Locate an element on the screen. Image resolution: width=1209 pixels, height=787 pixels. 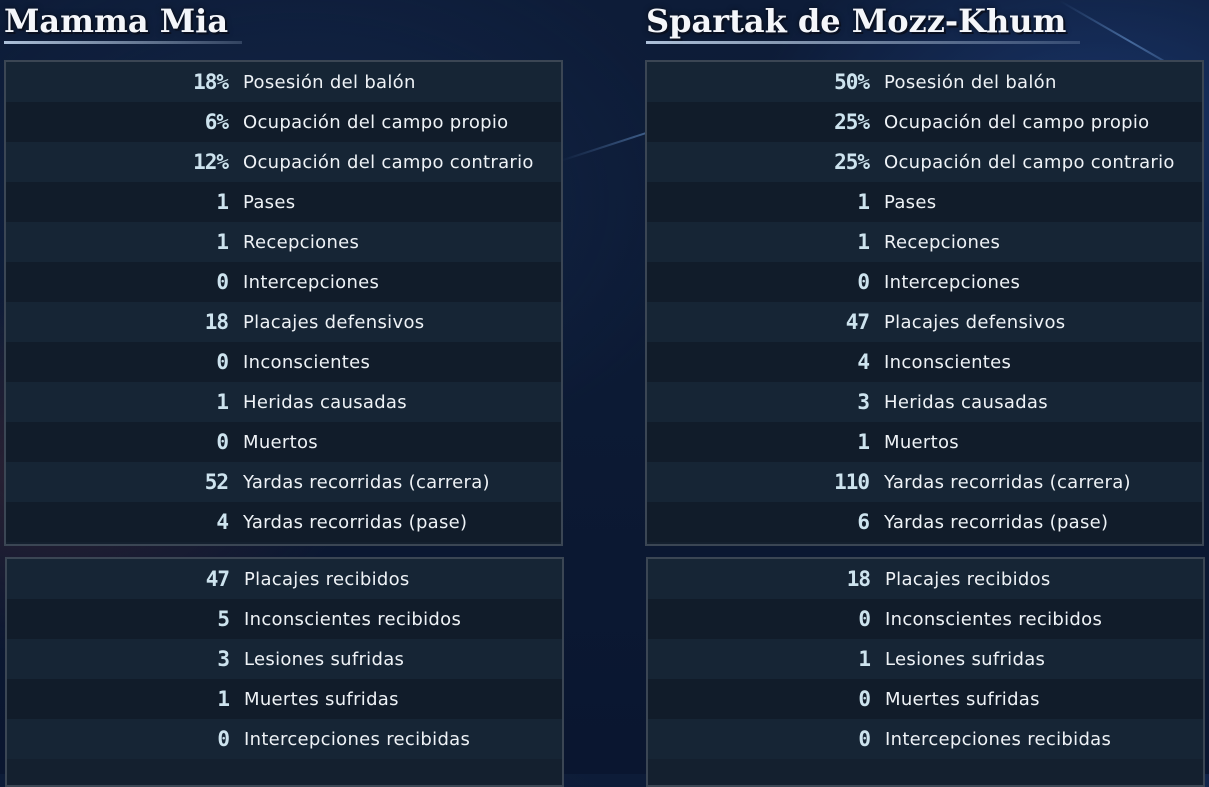
received-row: 1 Lesiones sufridas is located at coordinates (925, 659).